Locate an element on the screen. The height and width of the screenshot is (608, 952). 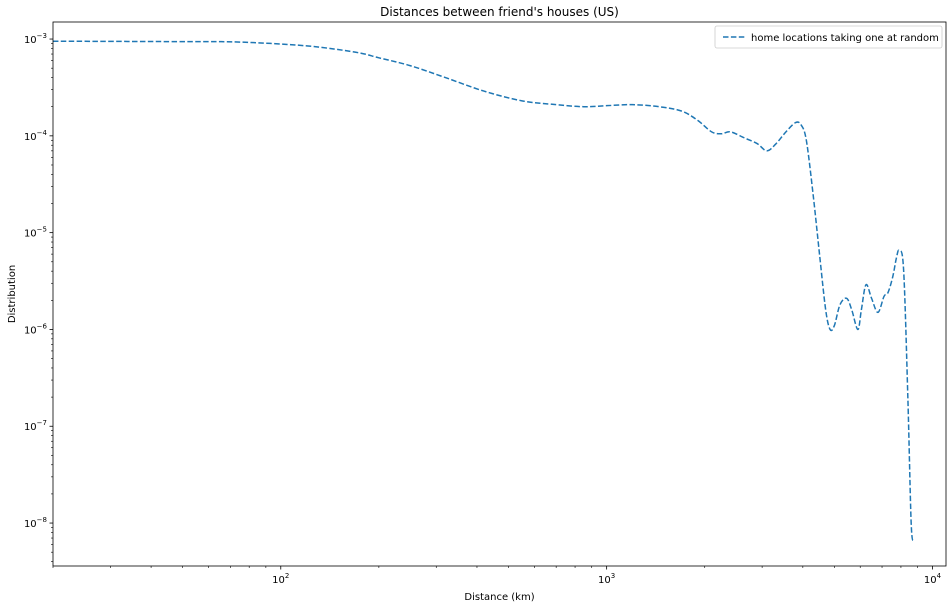
y-tick-label: 10⁻³ is located at coordinates (35, 39).